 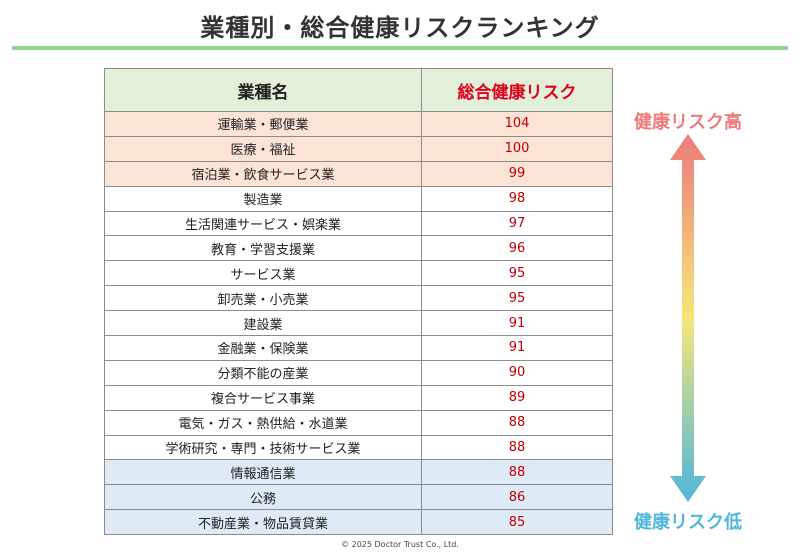 What do you see at coordinates (400, 28) in the screenshot?
I see `page-title: 業種別・総合健康リスクランキング` at bounding box center [400, 28].